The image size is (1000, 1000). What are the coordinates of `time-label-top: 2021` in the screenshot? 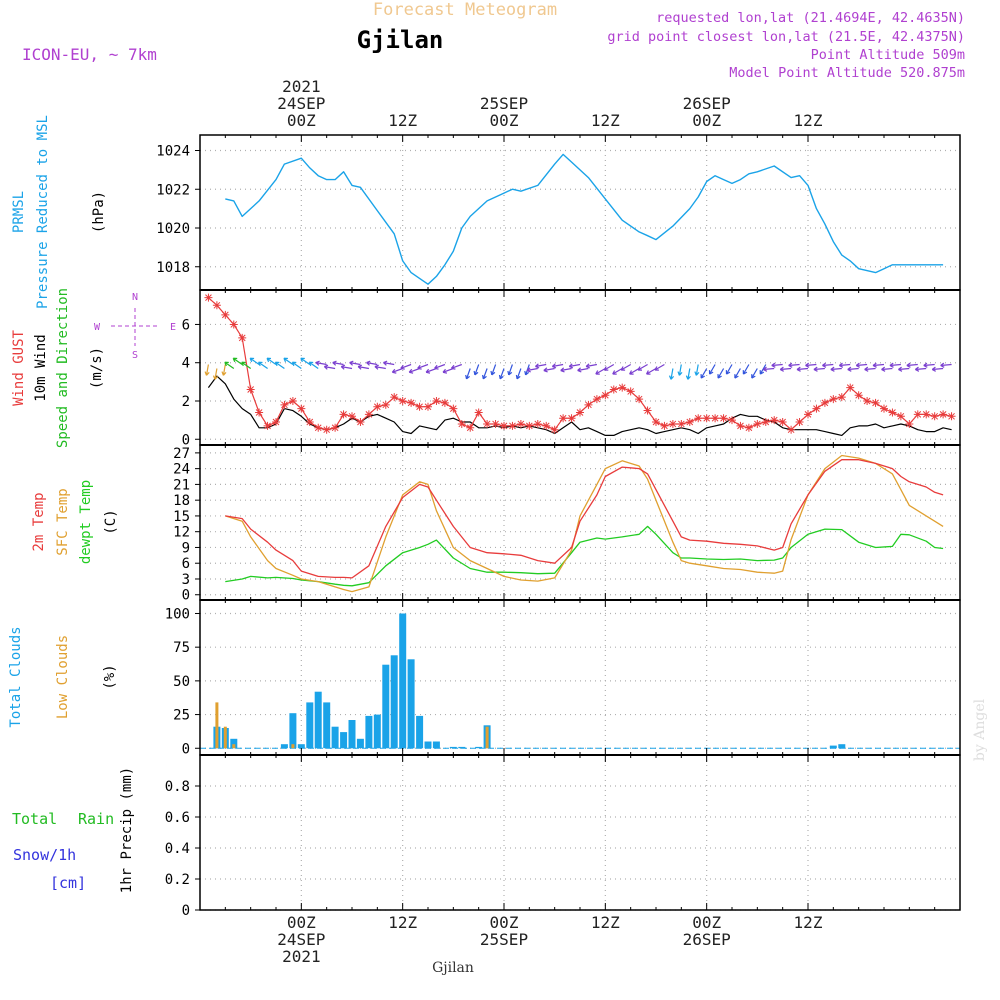 It's located at (301, 86).